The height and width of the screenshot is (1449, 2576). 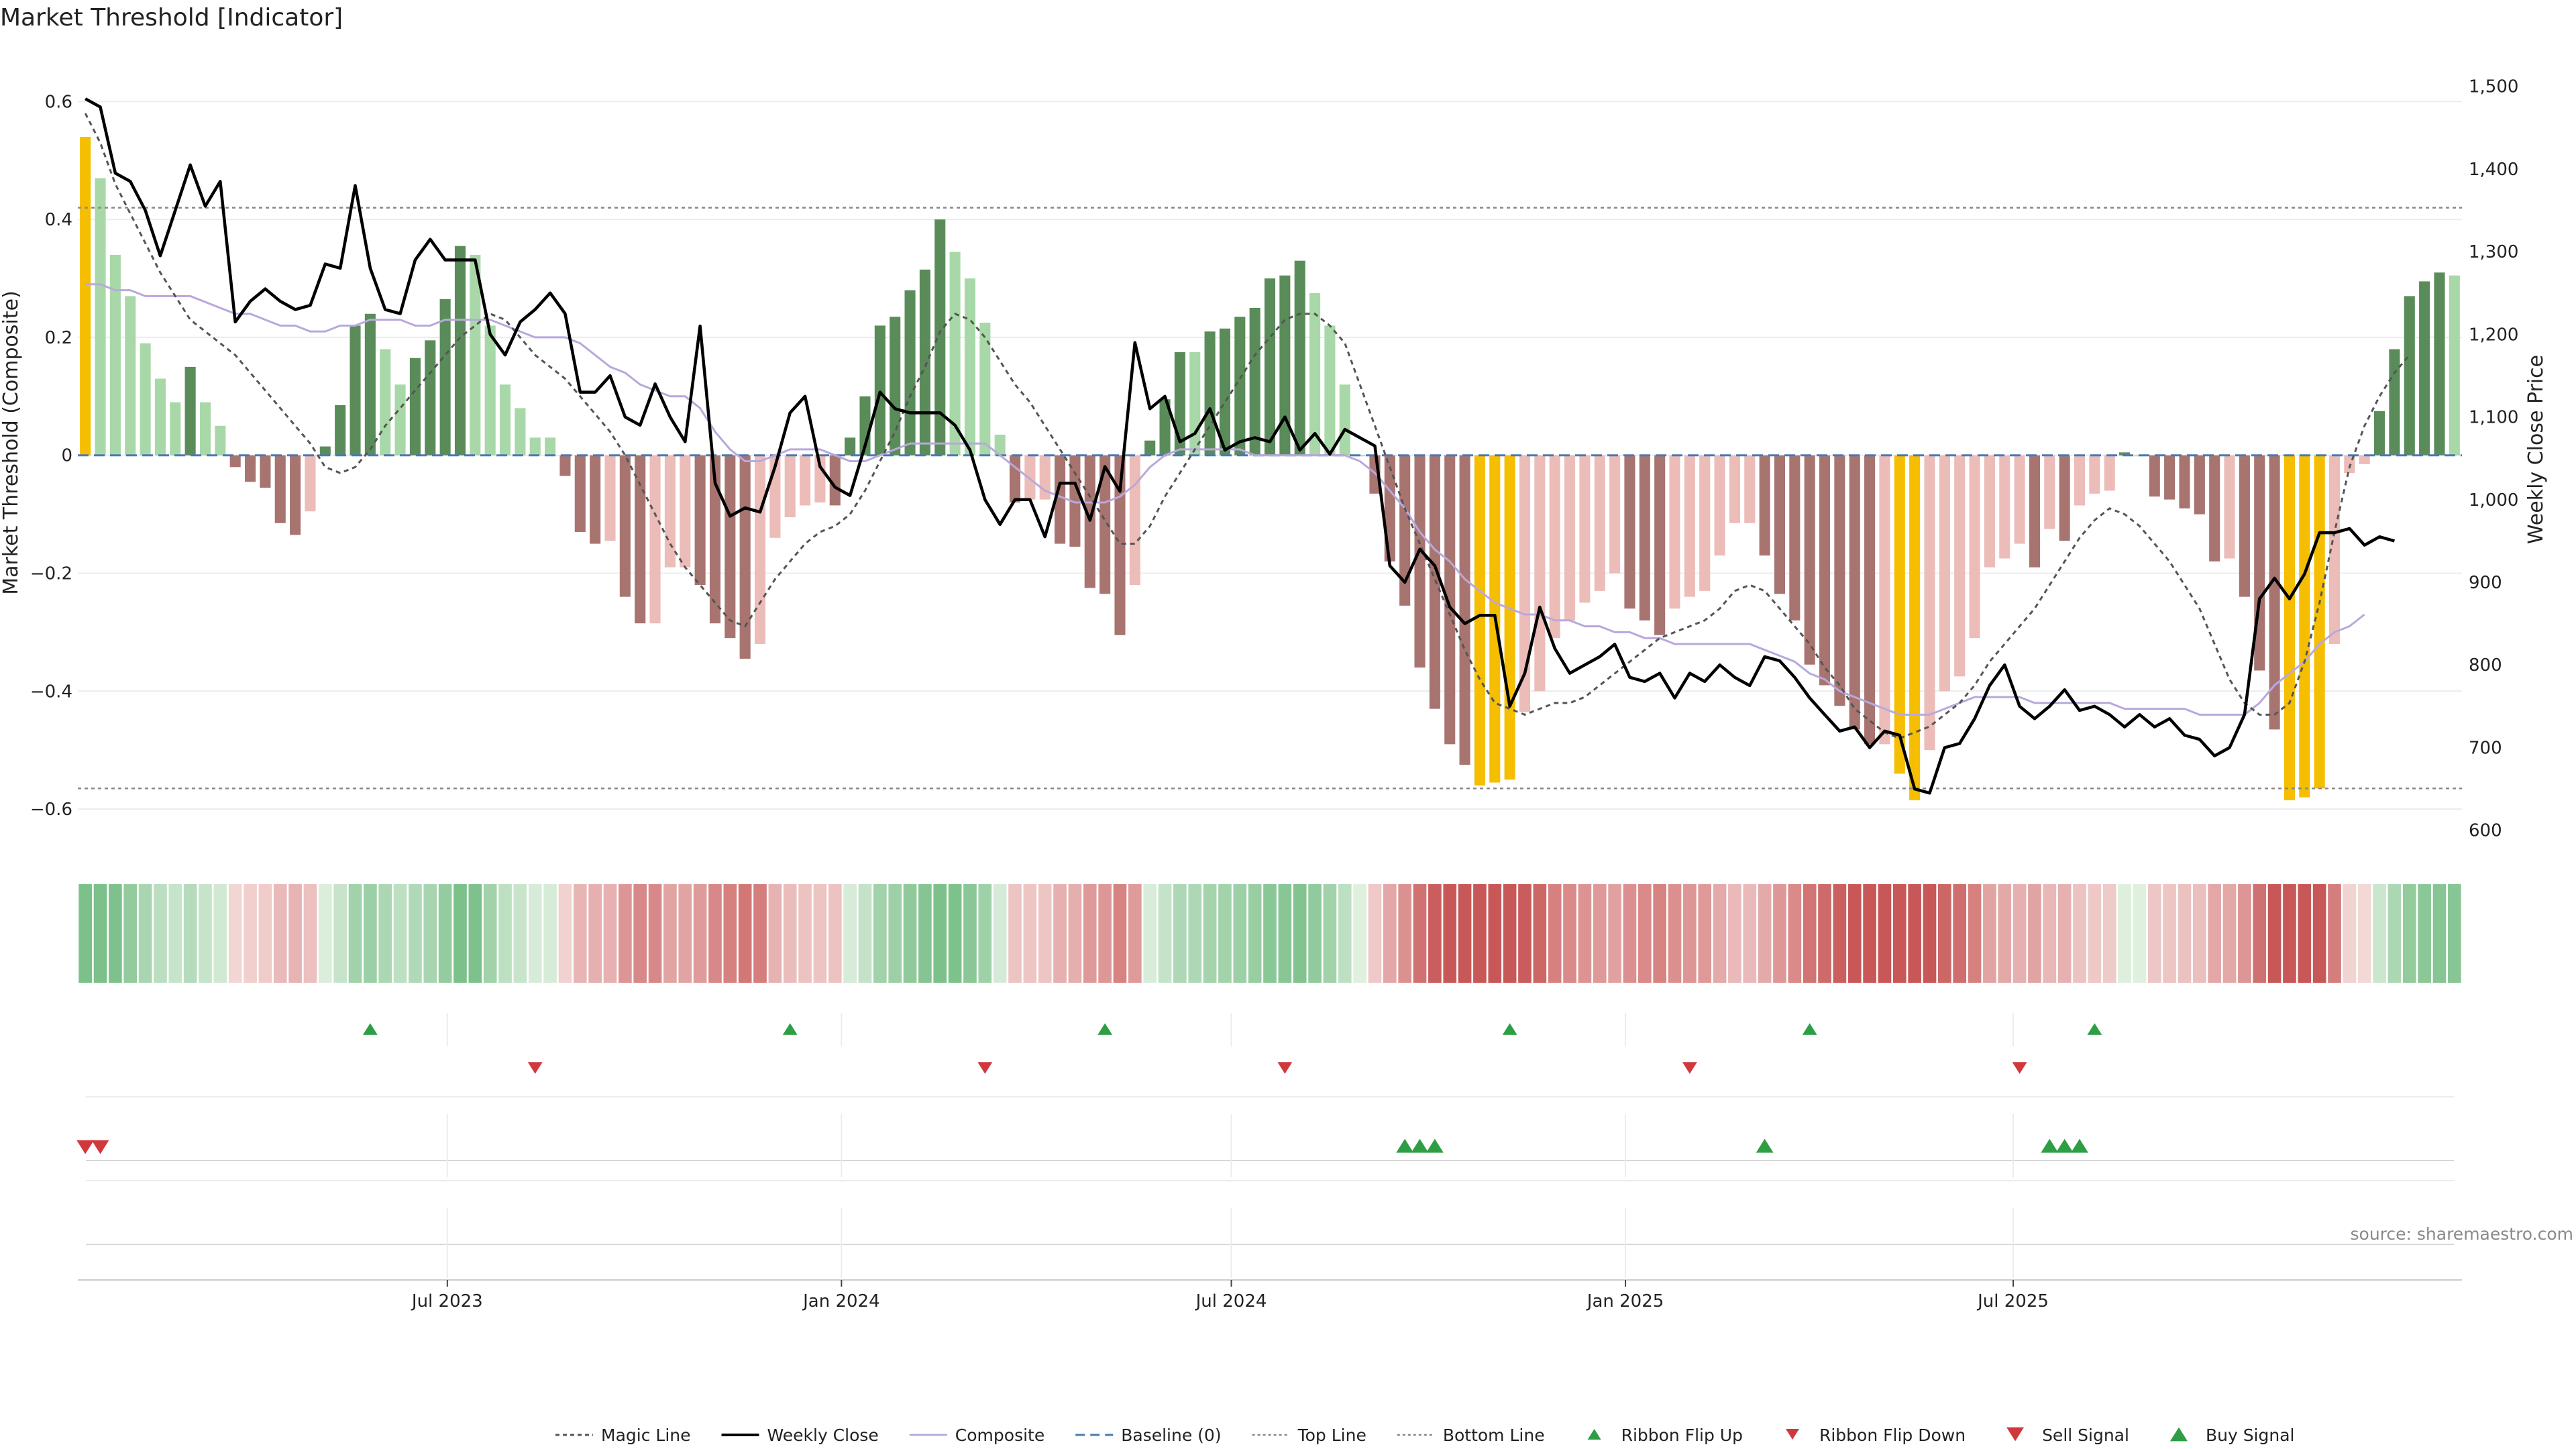 I want to click on legend-label: Buy Signal, so click(x=2250, y=1435).